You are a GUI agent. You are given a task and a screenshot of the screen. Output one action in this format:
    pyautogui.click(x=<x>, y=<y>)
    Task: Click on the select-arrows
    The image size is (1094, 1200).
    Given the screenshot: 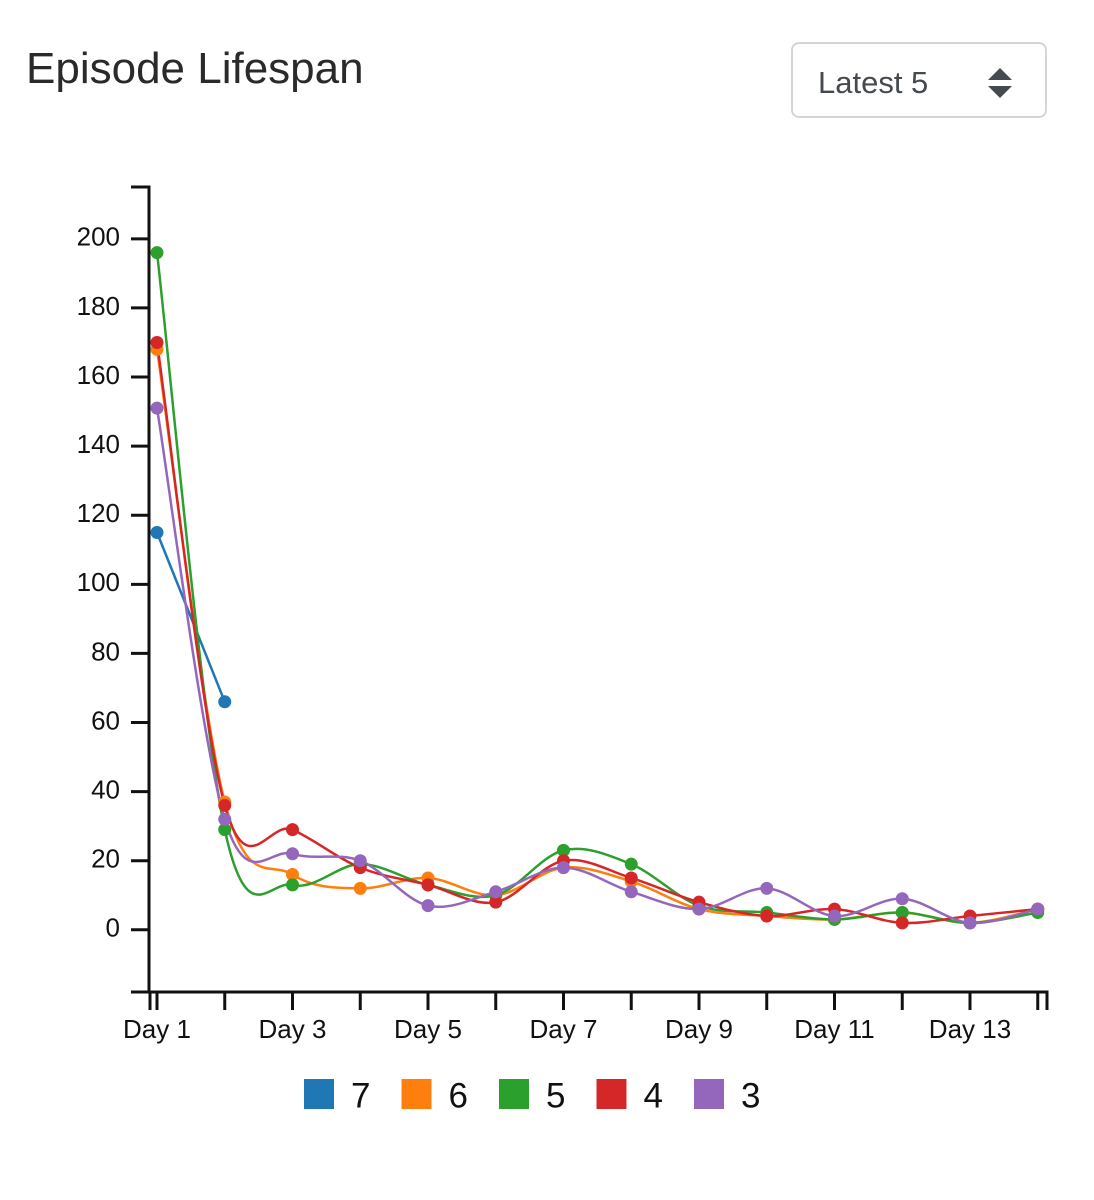 What is the action you would take?
    pyautogui.click(x=1000, y=83)
    